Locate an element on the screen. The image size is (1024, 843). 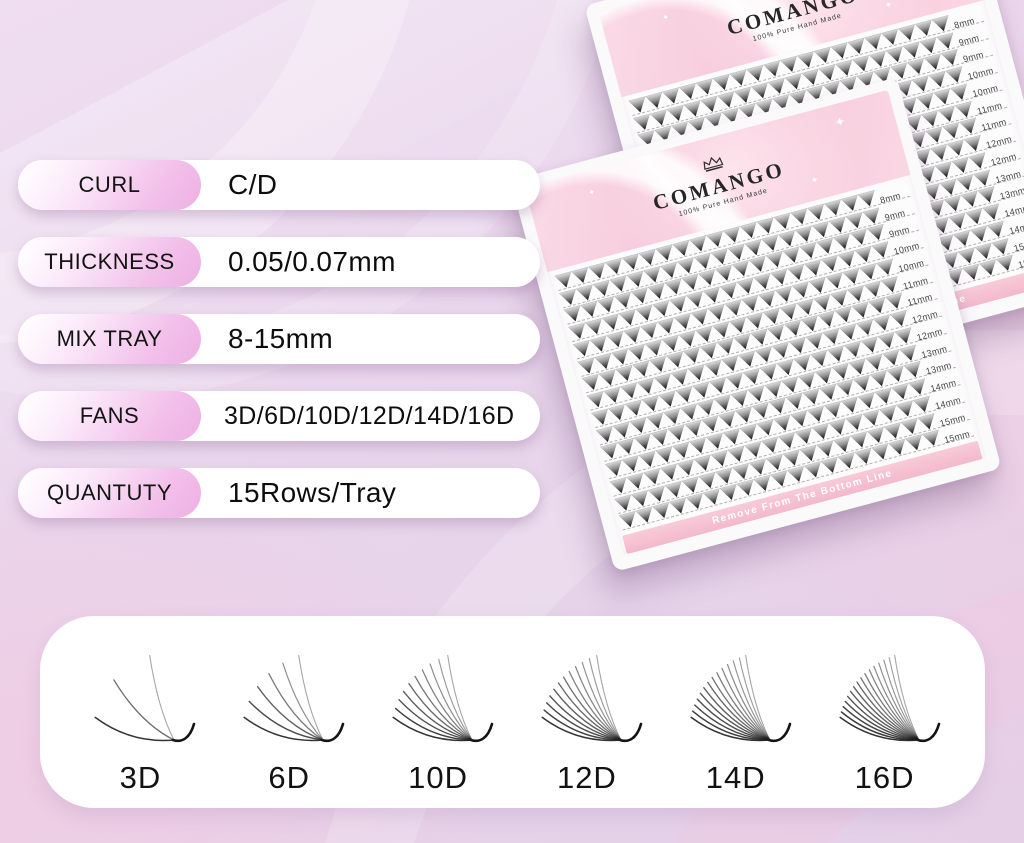
fan-label: 14D is located at coordinates (735, 777).